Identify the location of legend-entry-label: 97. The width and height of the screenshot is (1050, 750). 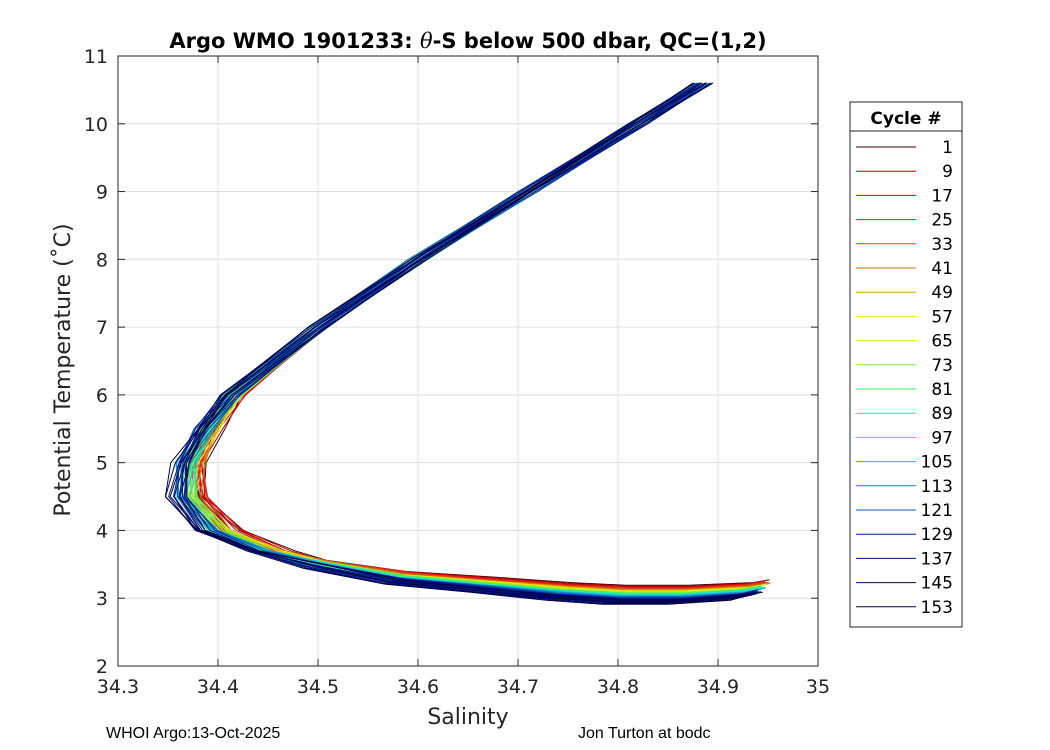
(942, 438).